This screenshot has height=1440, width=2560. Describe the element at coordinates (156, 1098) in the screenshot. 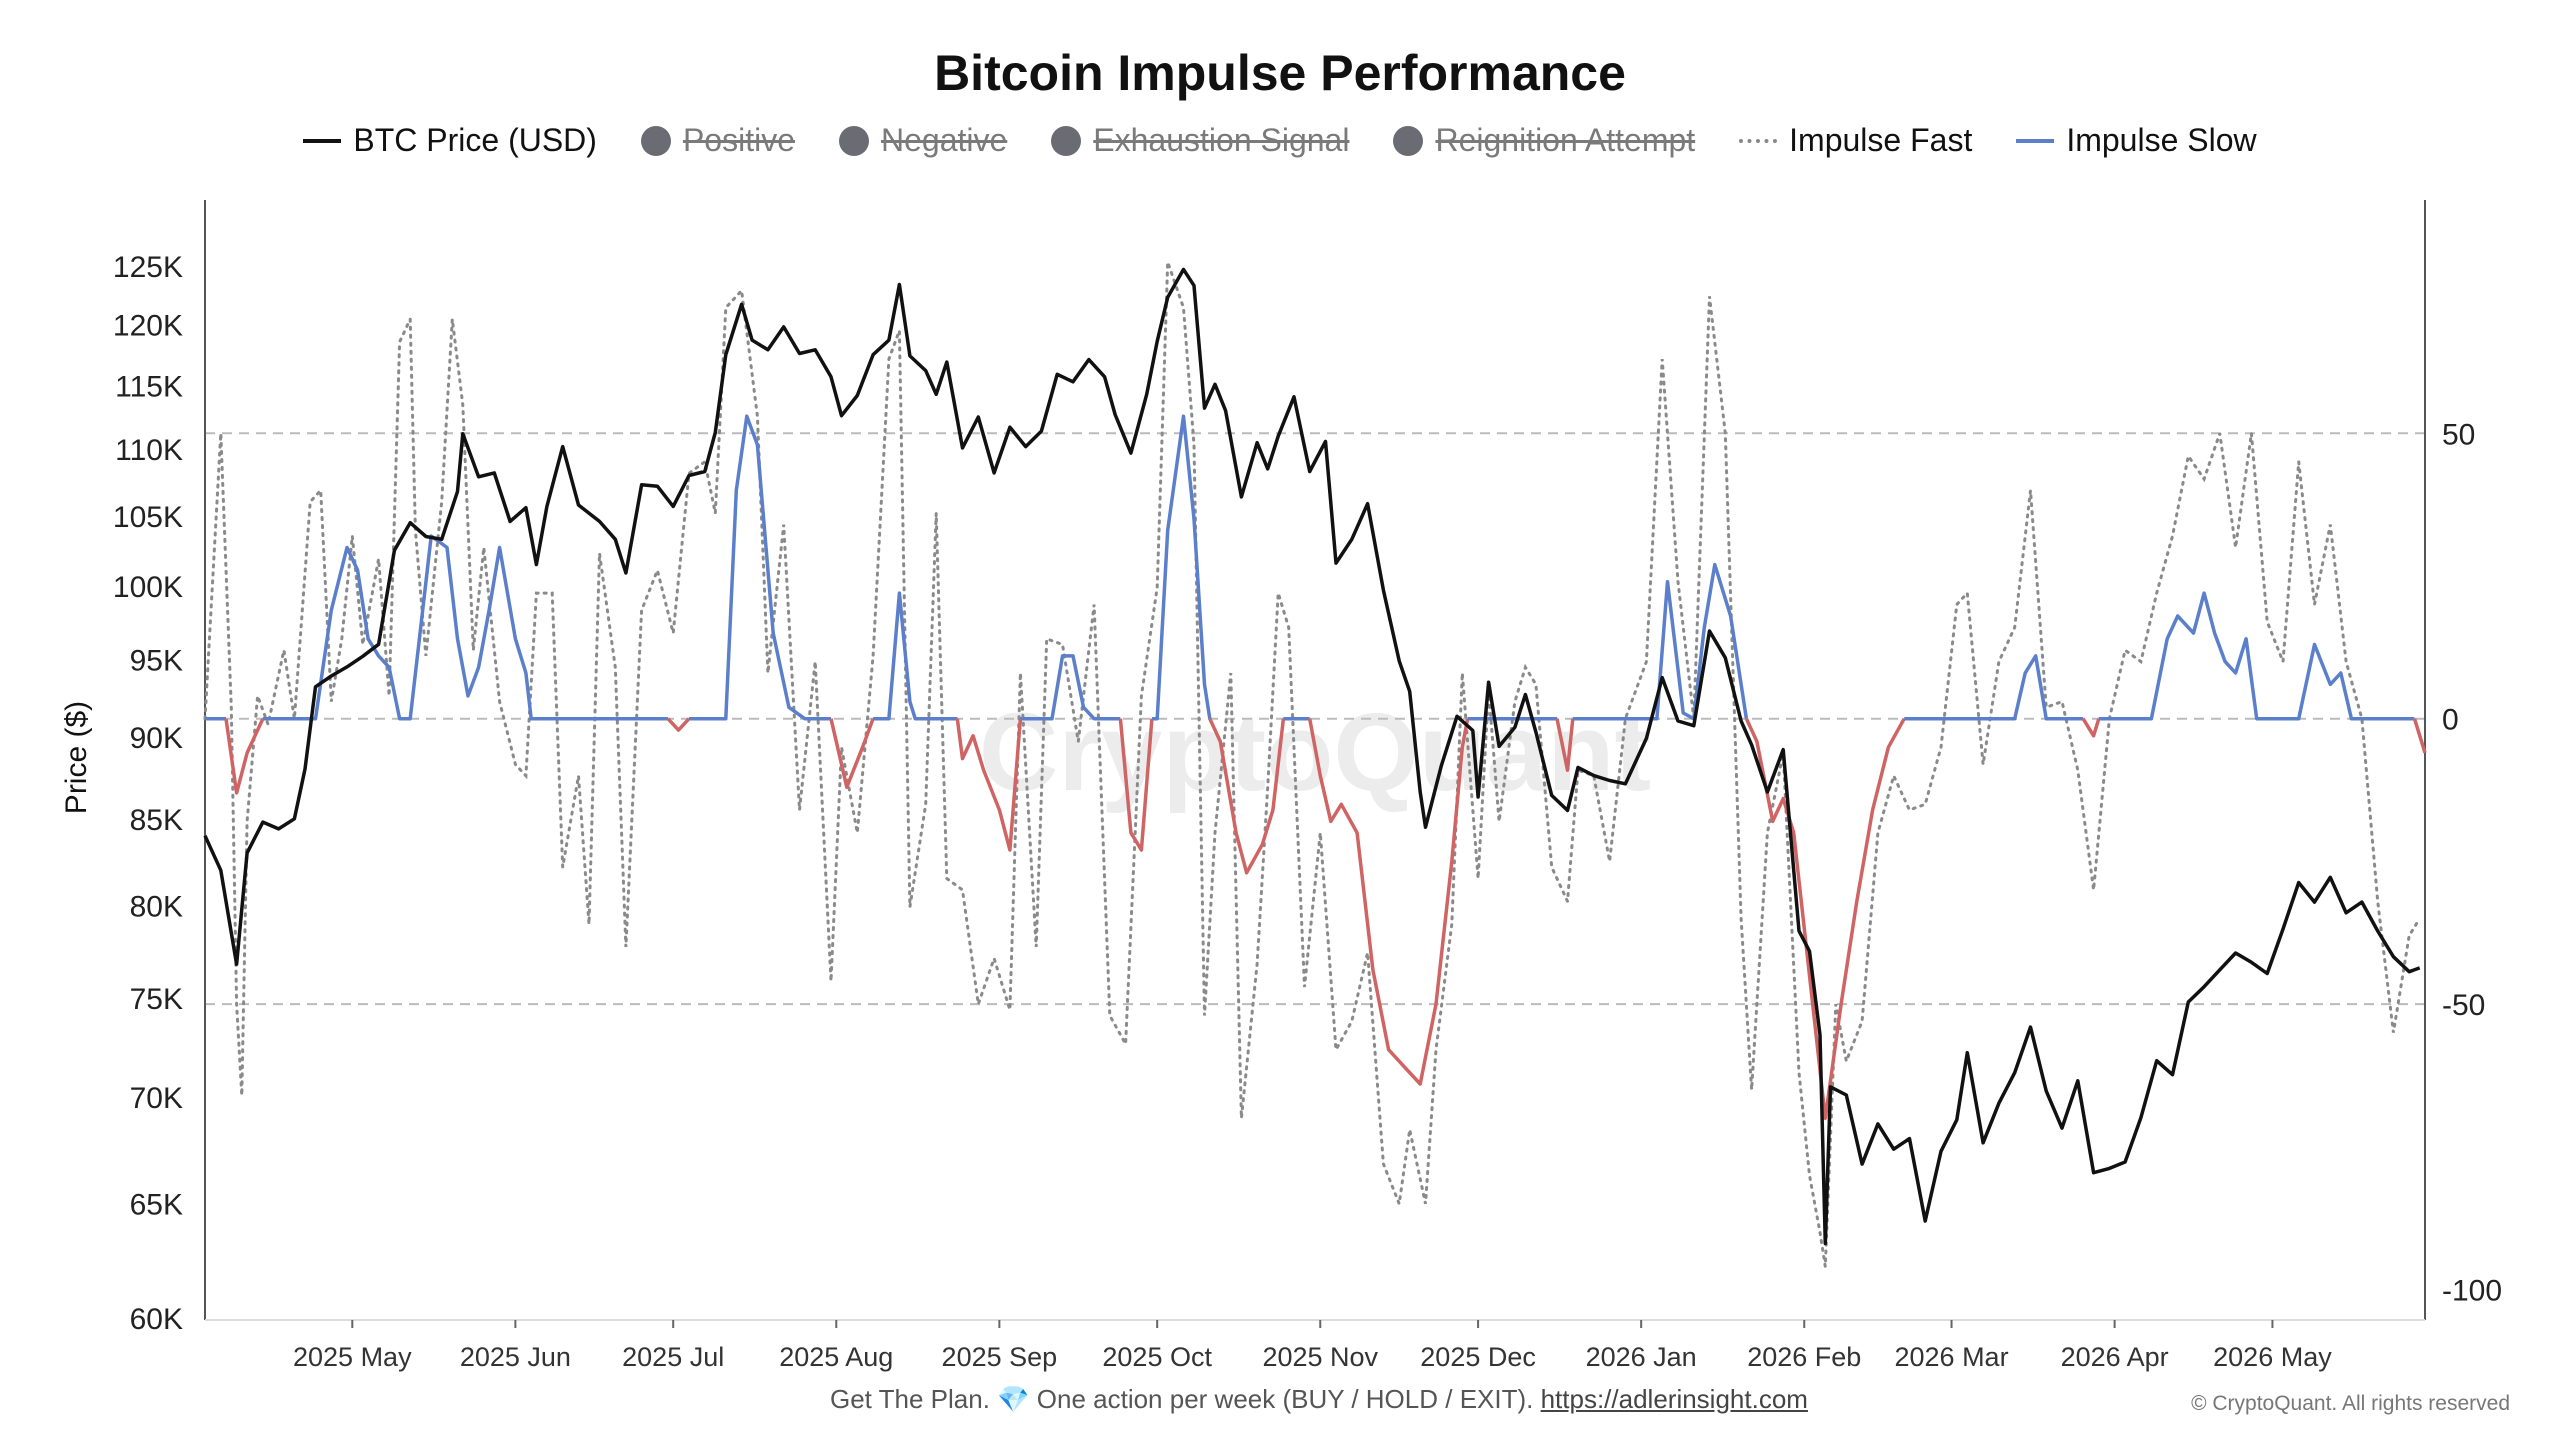

I see `y-left-tick: 70K` at that location.